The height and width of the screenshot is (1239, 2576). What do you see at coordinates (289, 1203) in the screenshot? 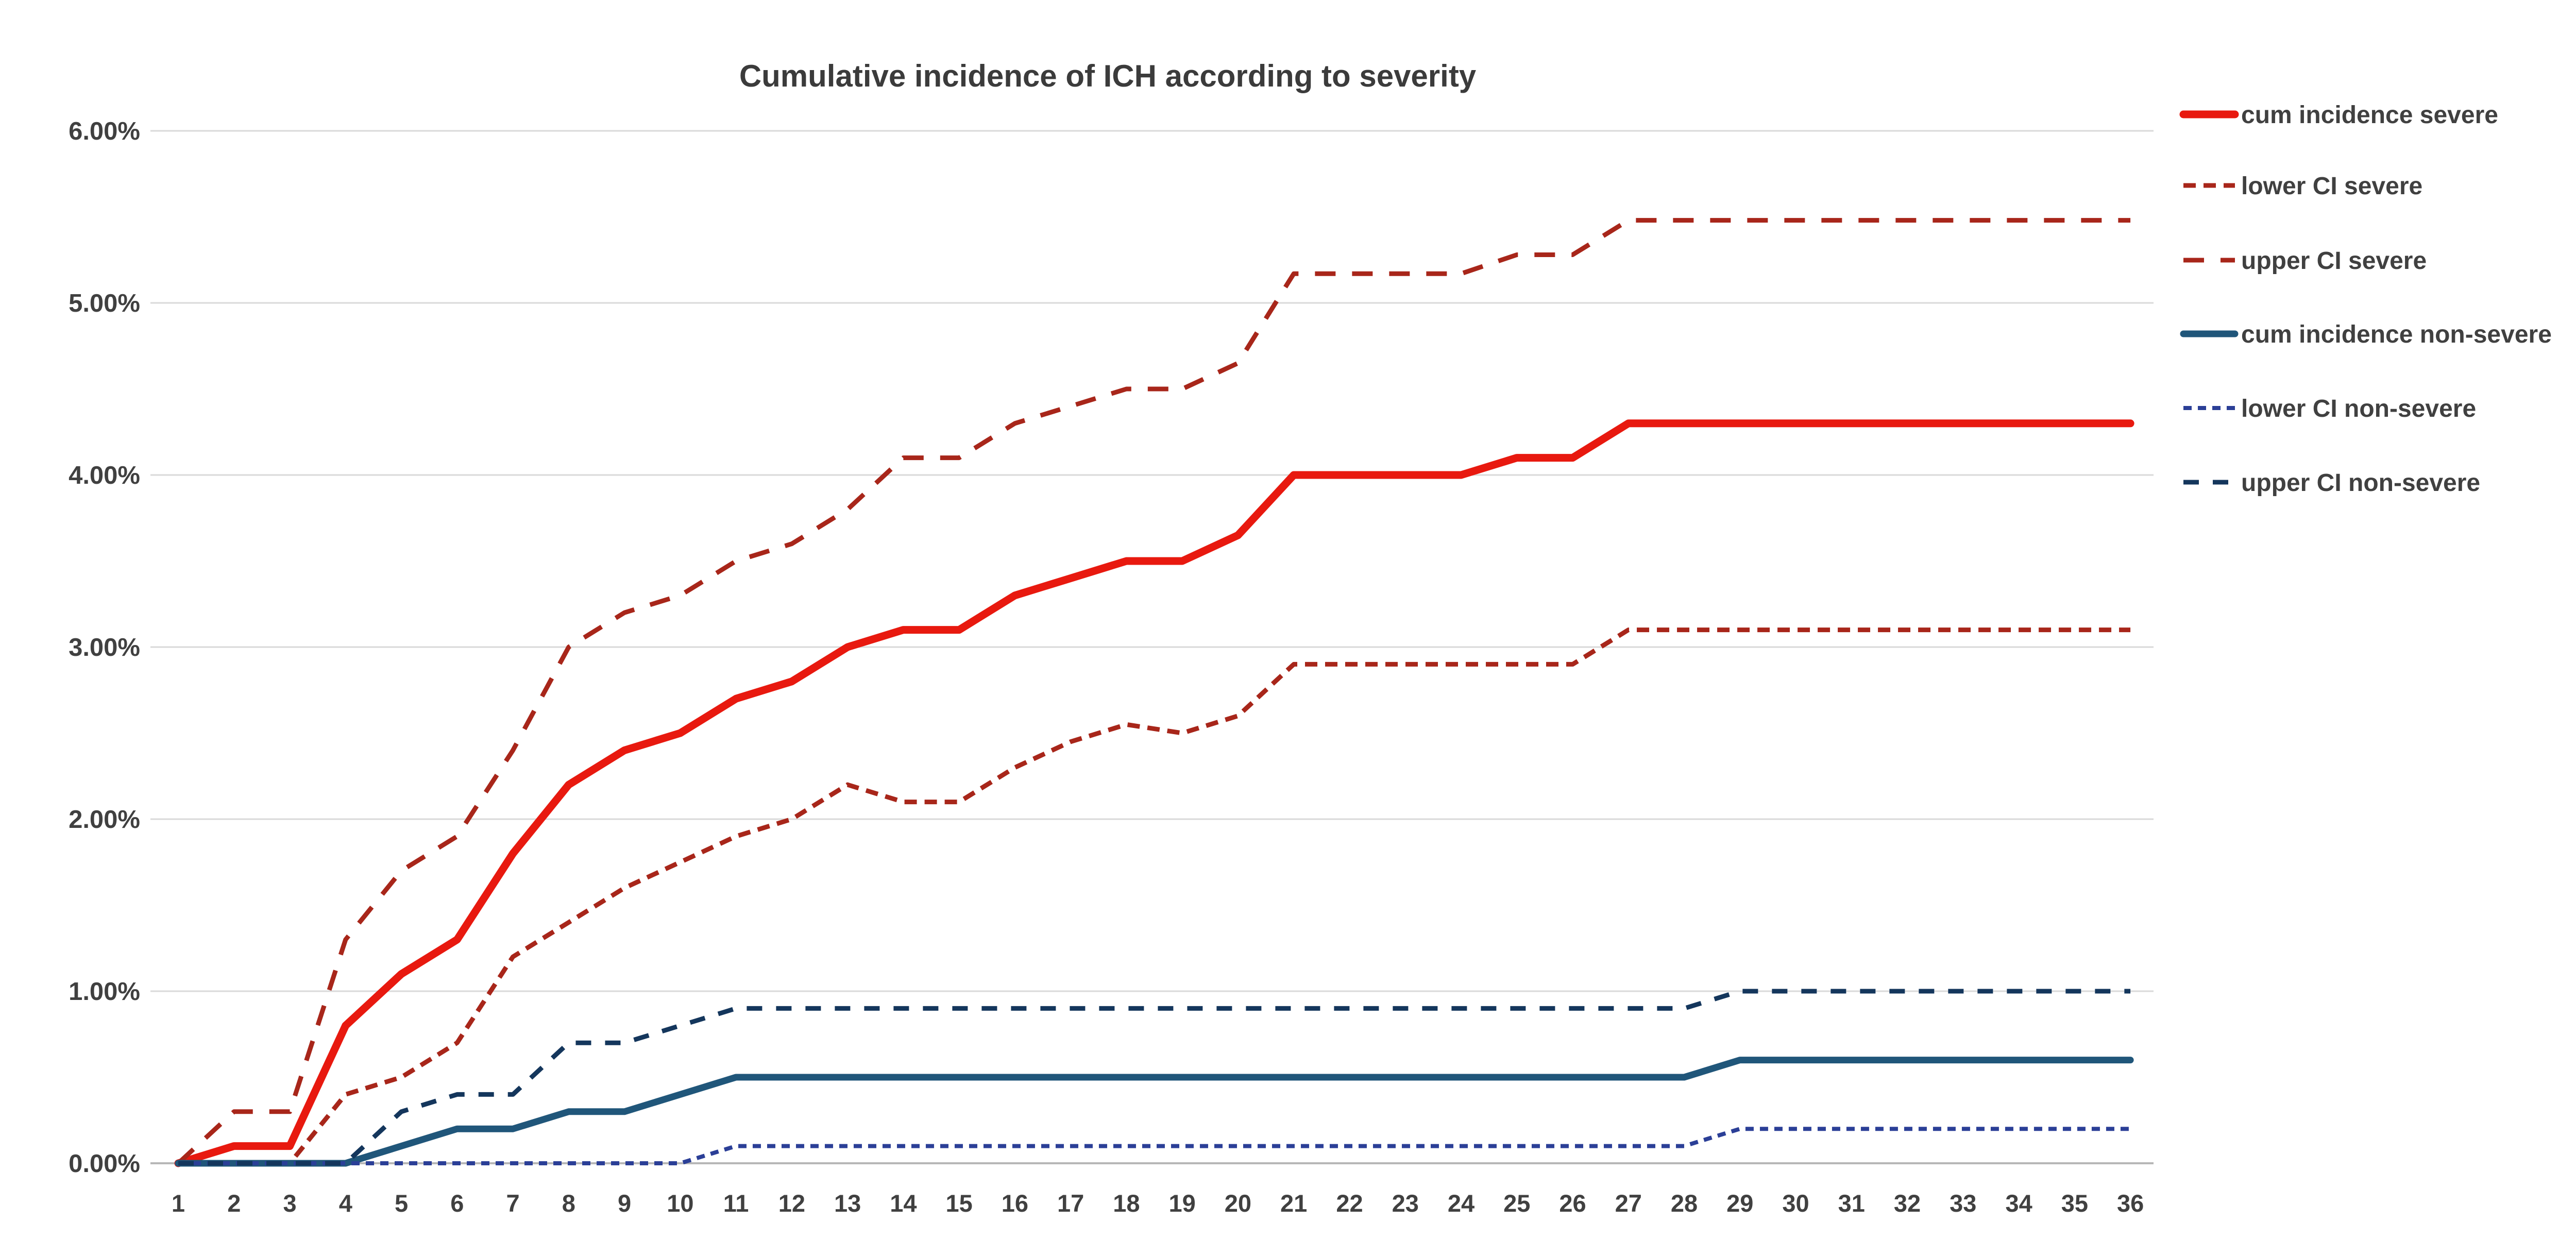
I see `x-tick-label: 3` at bounding box center [289, 1203].